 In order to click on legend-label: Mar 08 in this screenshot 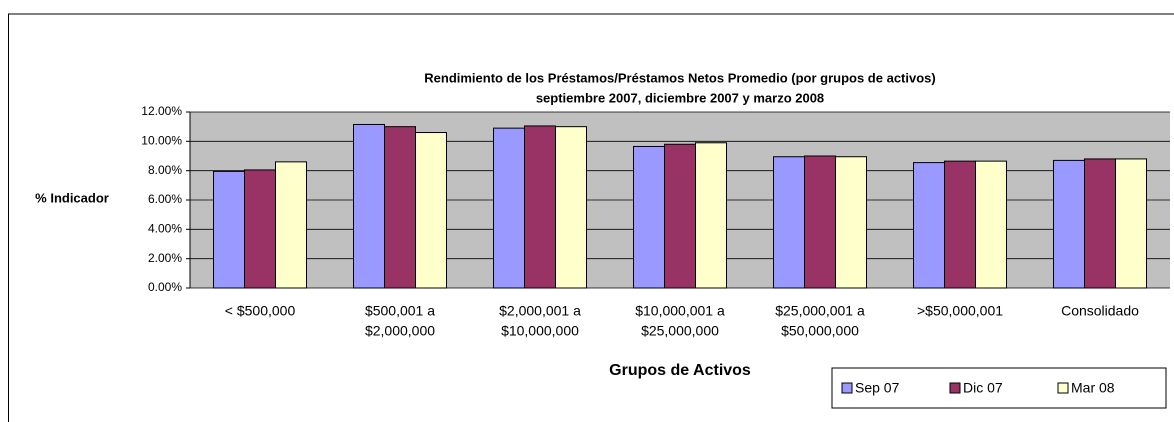, I will do `click(1093, 388)`.